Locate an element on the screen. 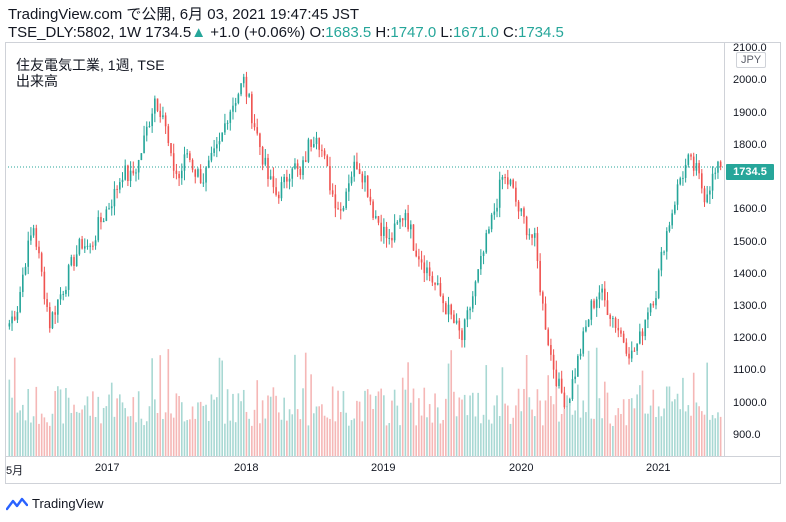 This screenshot has width=786, height=522. footer-brand: TradingView is located at coordinates (55, 503).